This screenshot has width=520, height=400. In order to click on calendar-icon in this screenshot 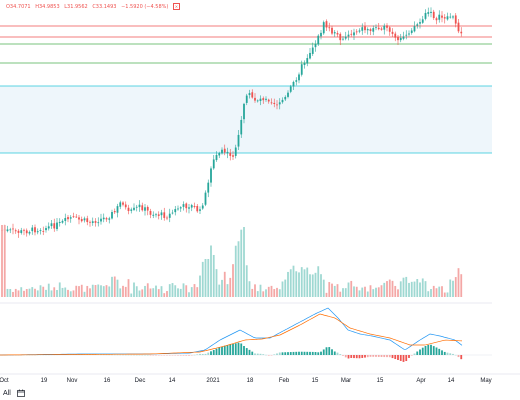, I will do `click(21, 393)`.